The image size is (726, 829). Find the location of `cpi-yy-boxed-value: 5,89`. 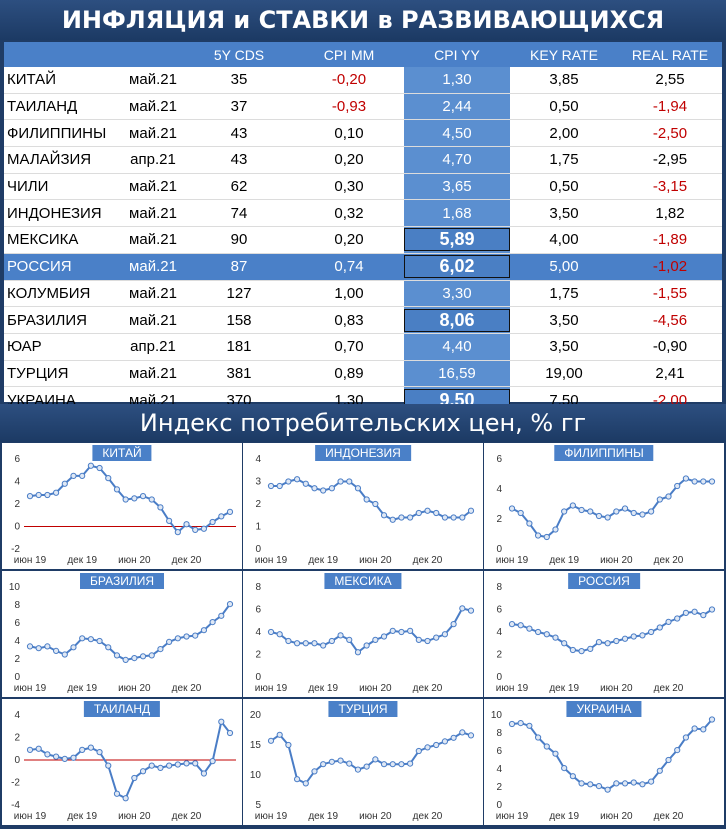

cpi-yy-boxed-value: 5,89 is located at coordinates (457, 240).